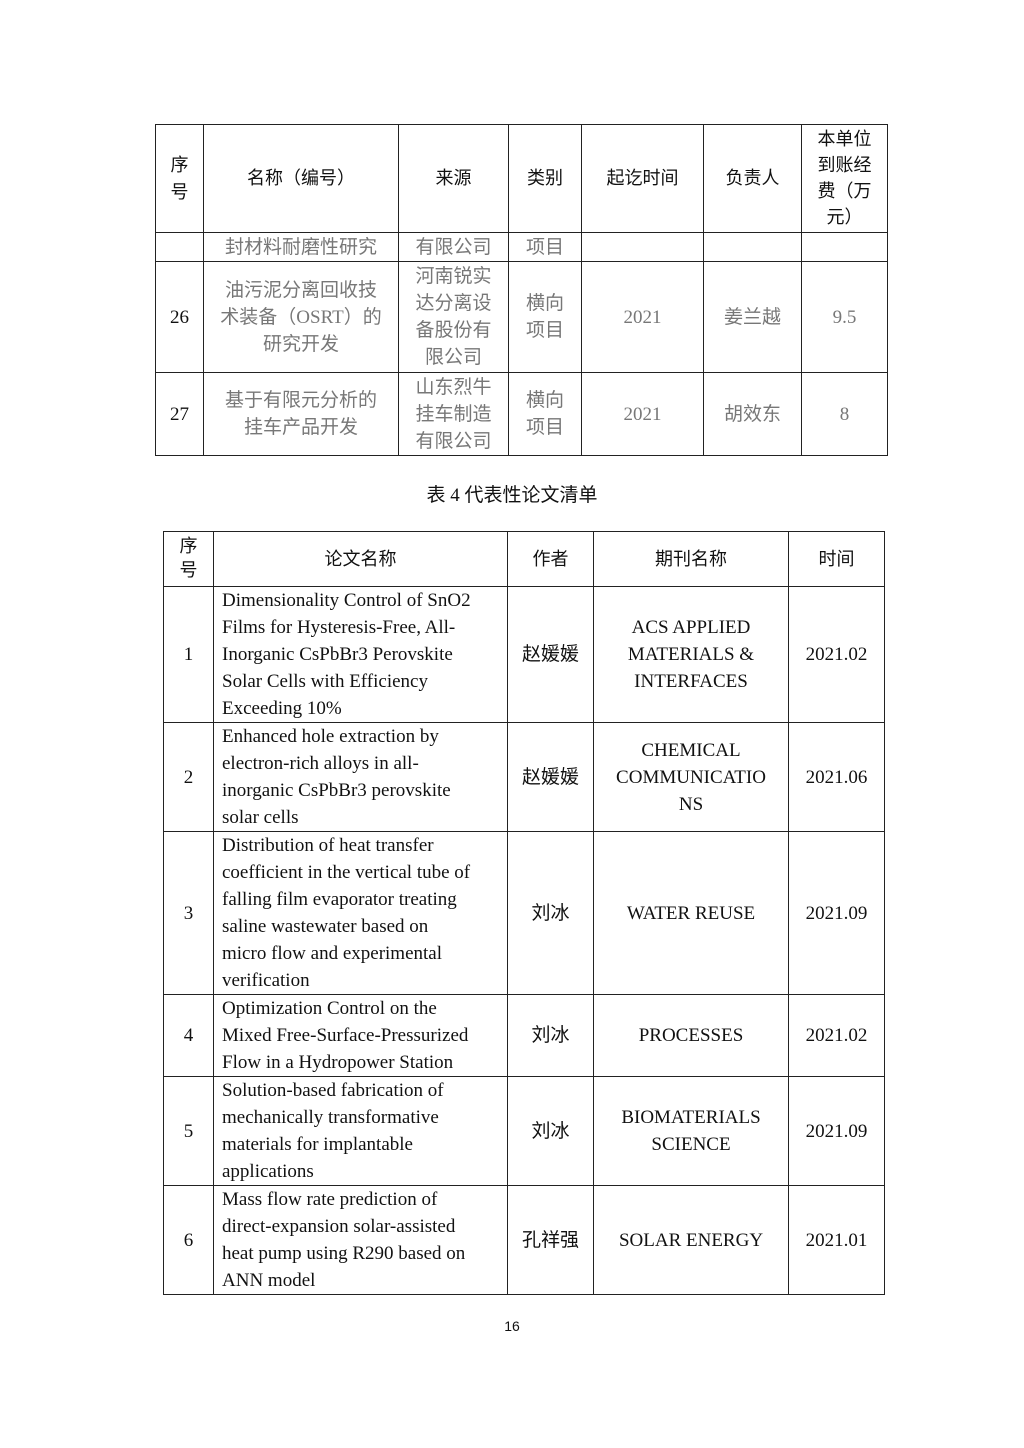 The image size is (1024, 1448). I want to click on header-cell: 论文名称, so click(360, 559).